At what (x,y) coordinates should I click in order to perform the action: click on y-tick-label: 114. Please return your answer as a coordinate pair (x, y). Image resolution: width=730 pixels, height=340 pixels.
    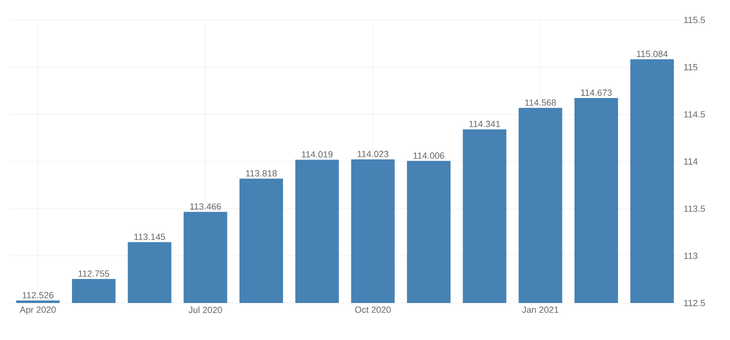
    Looking at the image, I should click on (691, 161).